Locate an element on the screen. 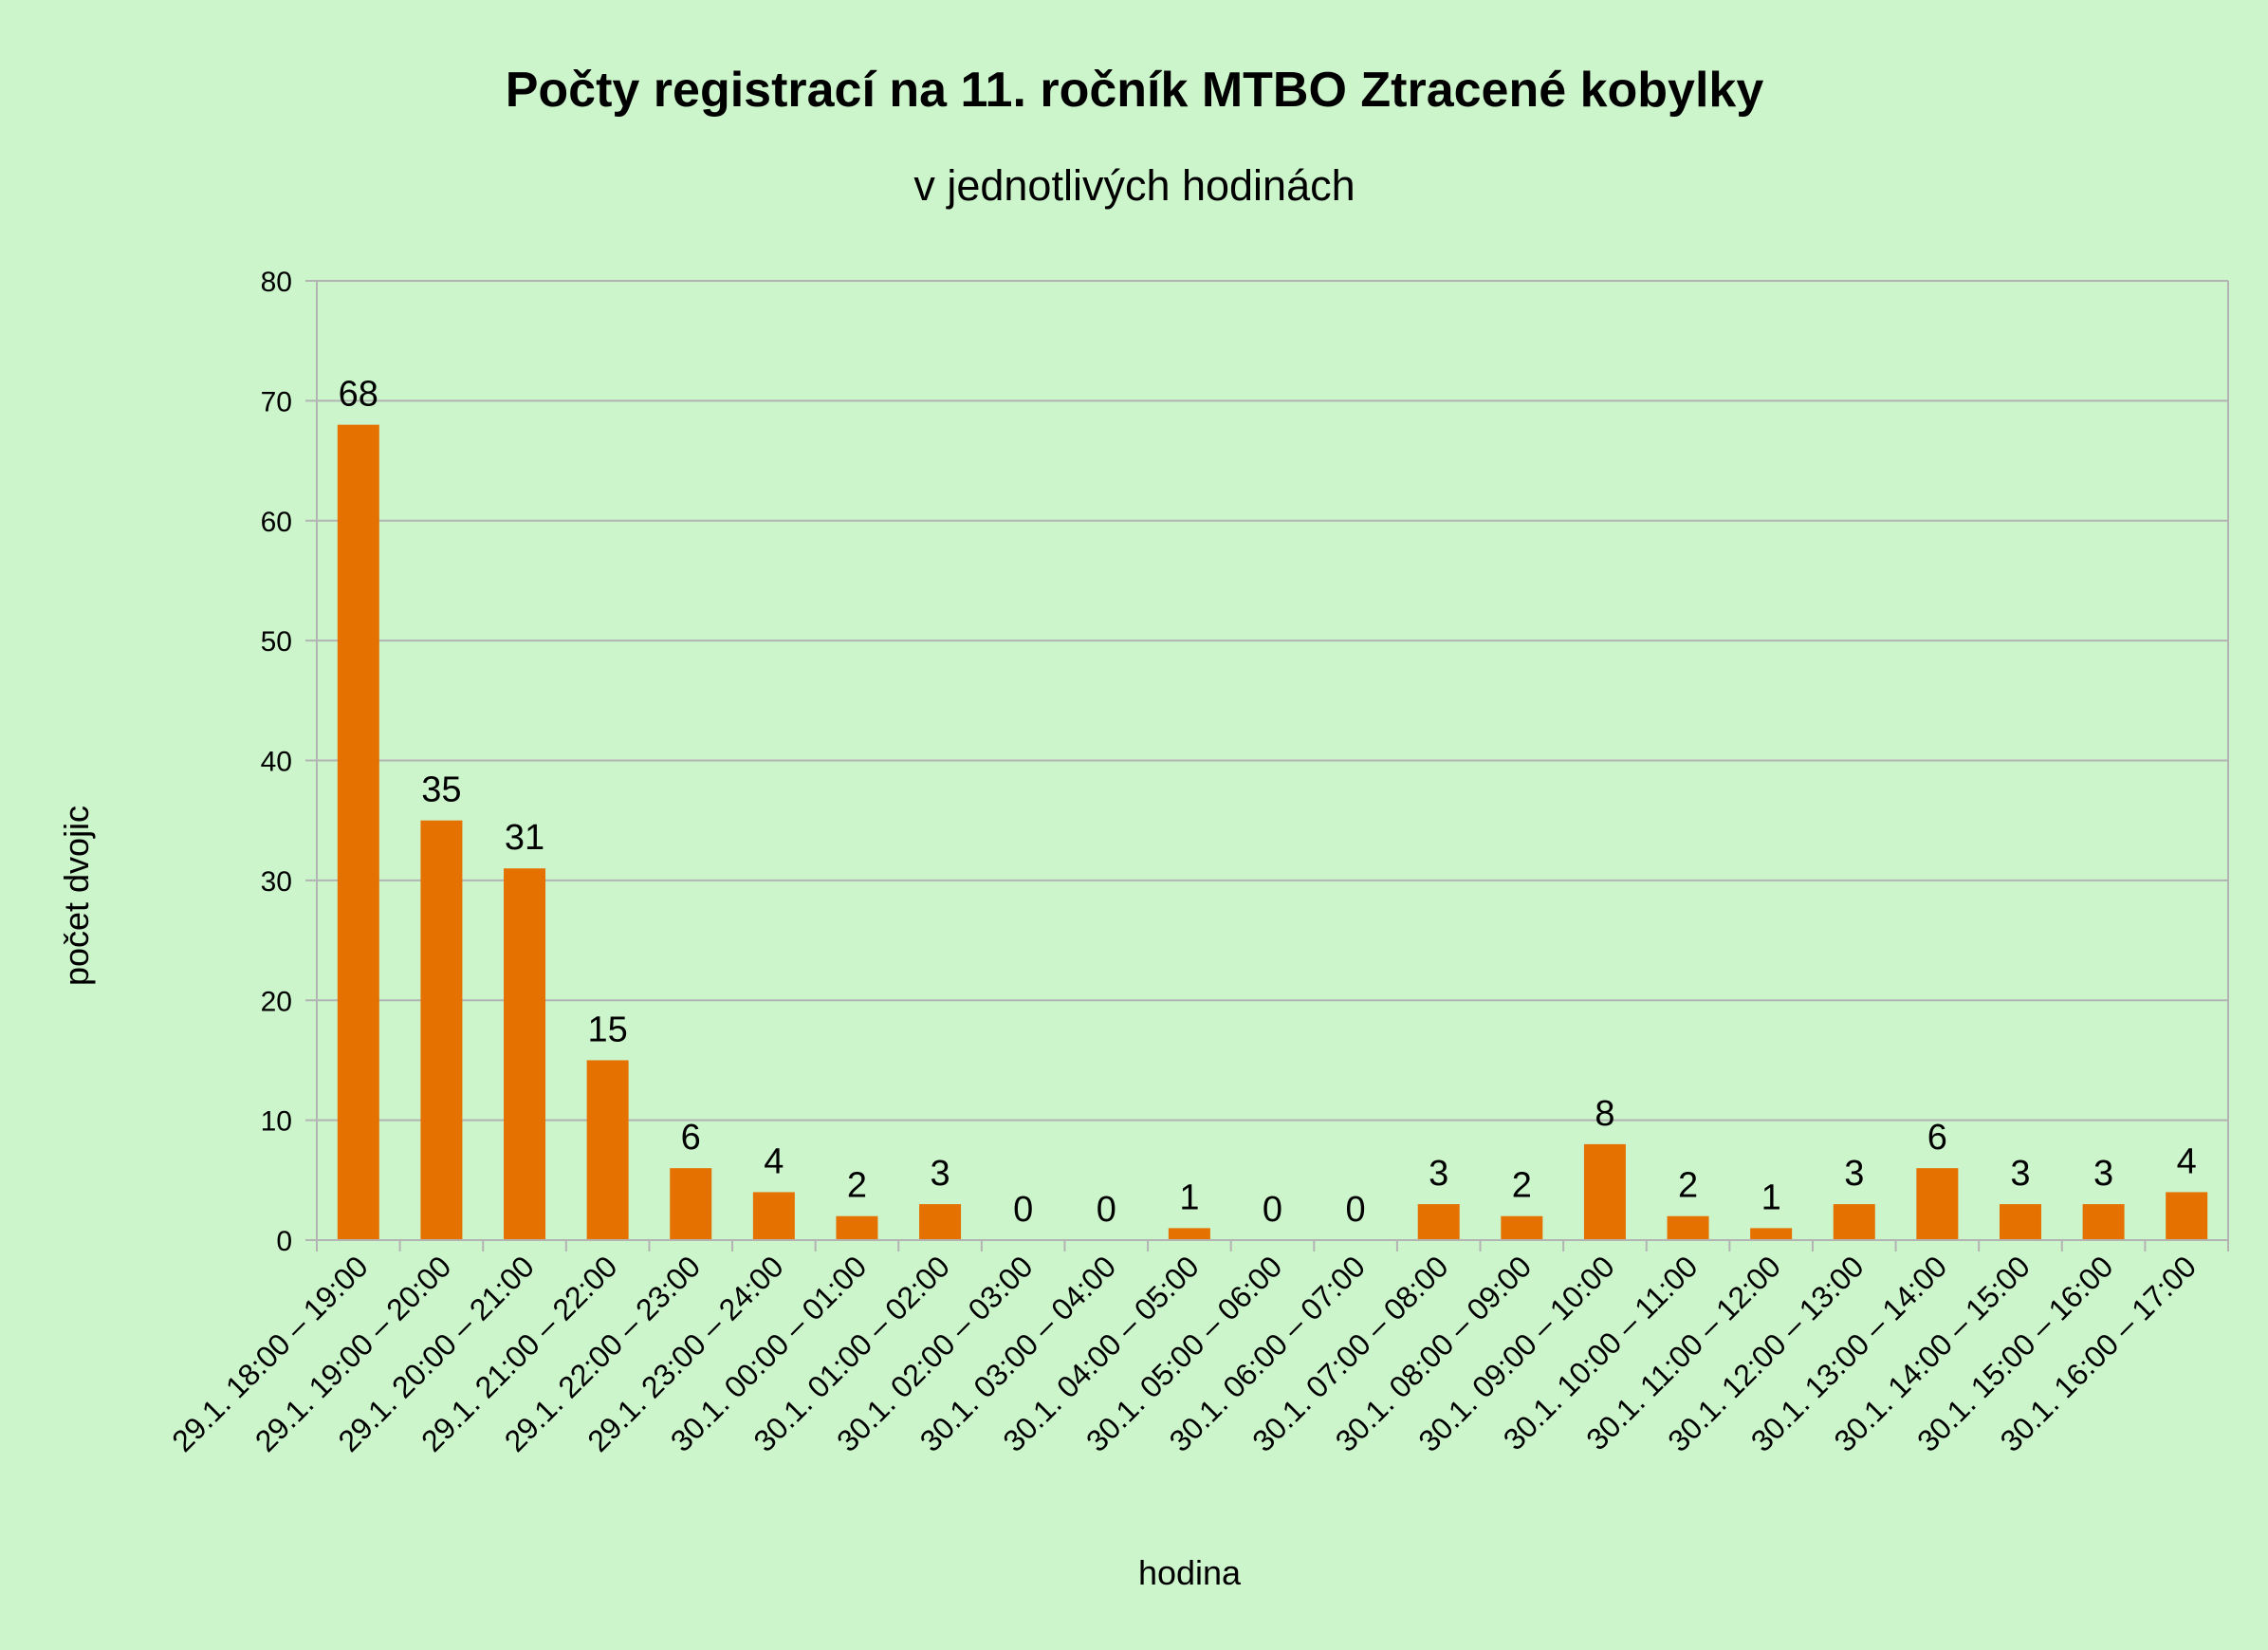  y-tick-labels: 0 10 20 30 40 50 60 70 80 is located at coordinates (276, 762).